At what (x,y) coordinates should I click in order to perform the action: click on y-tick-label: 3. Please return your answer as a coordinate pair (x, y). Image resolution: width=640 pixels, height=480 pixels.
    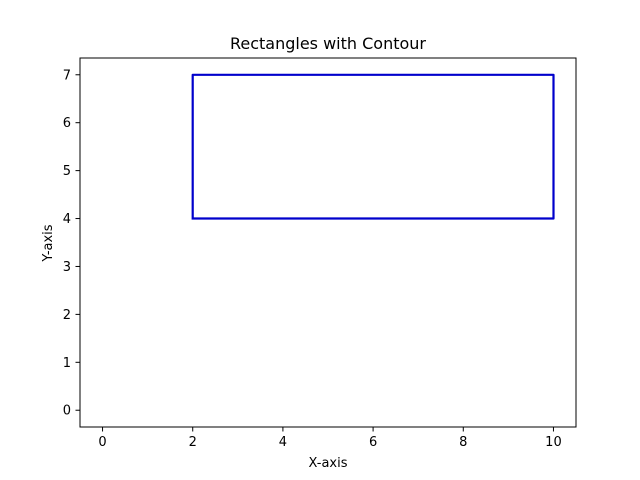
    Looking at the image, I should click on (67, 267).